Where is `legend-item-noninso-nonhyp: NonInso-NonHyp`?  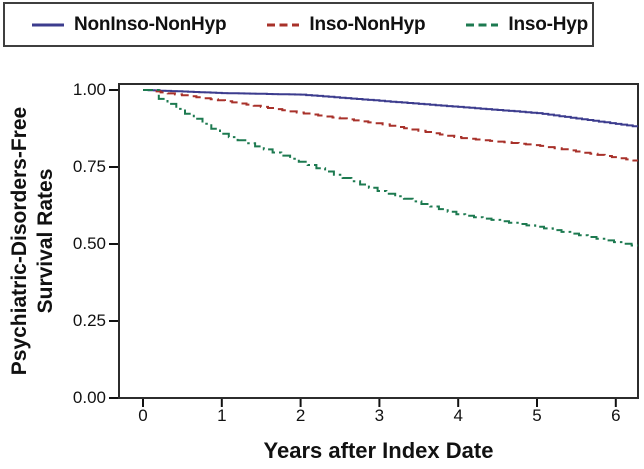
legend-item-noninso-nonhyp: NonInso-NonHyp is located at coordinates (129, 24).